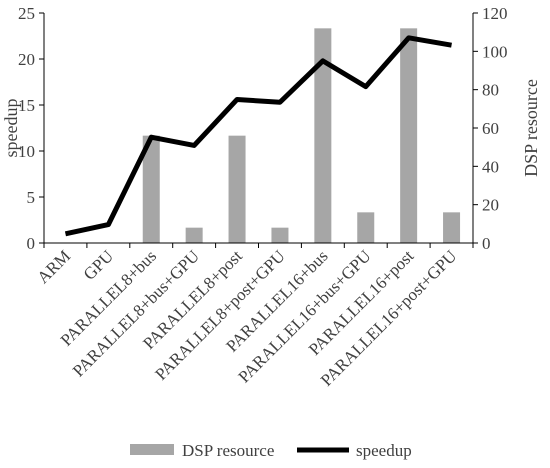  Describe the element at coordinates (384, 450) in the screenshot. I see `legend-speedup-label: speedup` at that location.